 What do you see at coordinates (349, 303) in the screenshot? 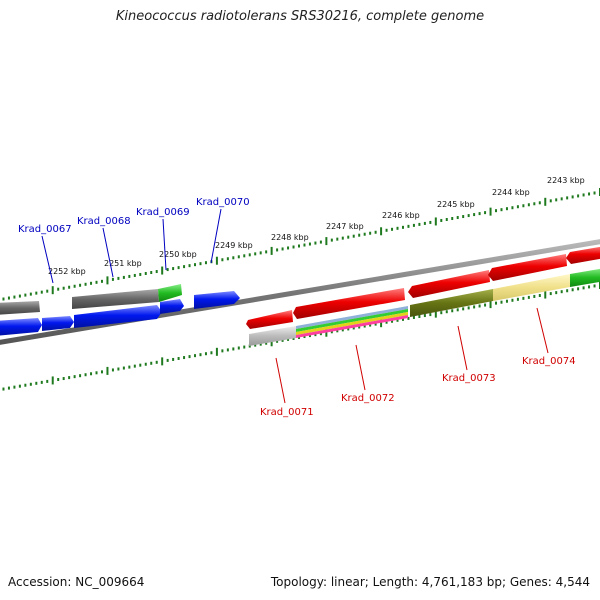
I see `gene-arrow-red-long` at bounding box center [349, 303].